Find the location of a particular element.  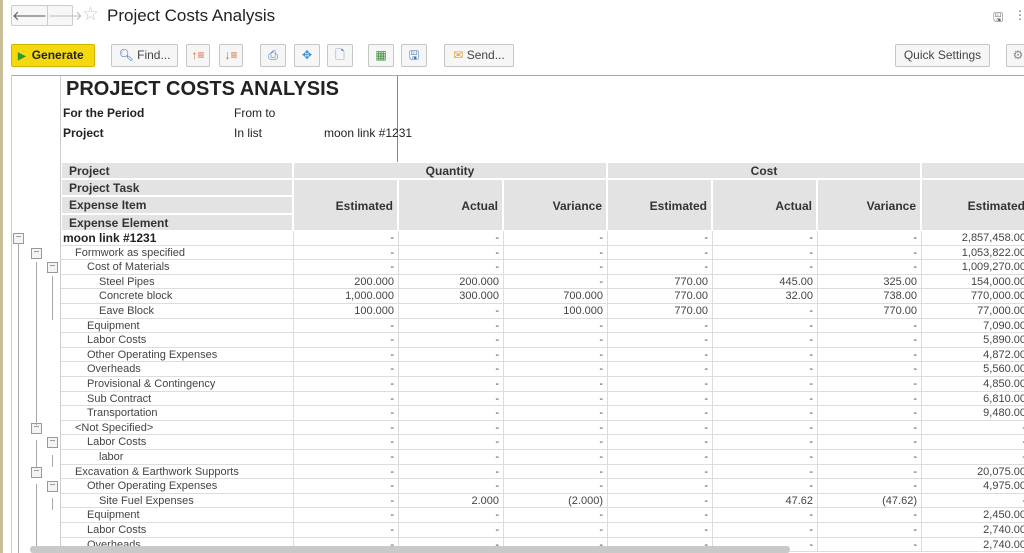

table-row: Transportation - - - - - -9,480.00 is located at coordinates (542, 413).